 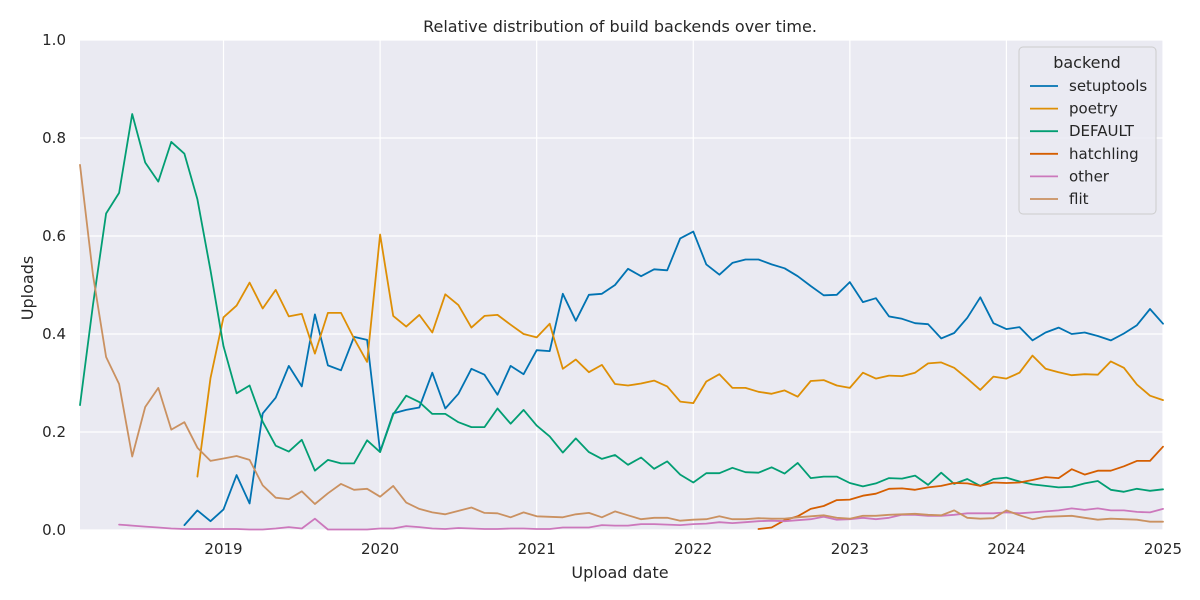 I want to click on y-tick-label: 1.0, so click(x=54, y=40).